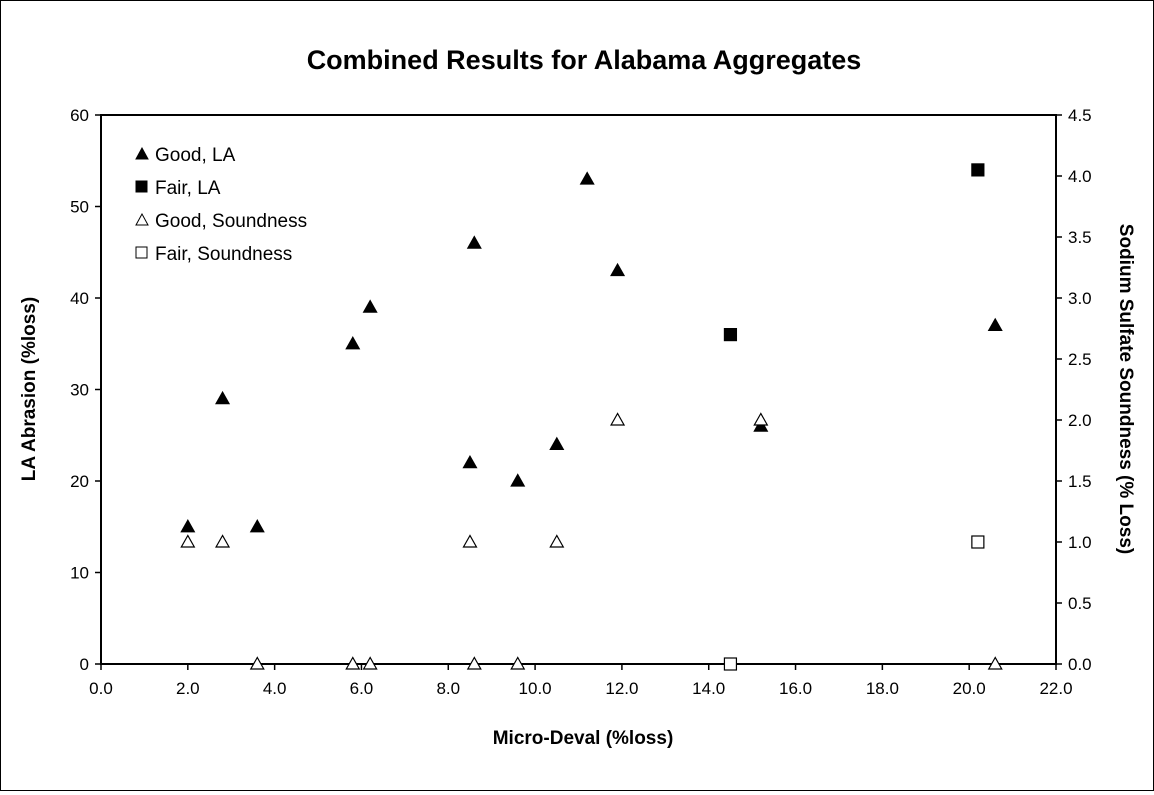  What do you see at coordinates (1080, 176) in the screenshot?
I see `y2-tick-label: 4.0` at bounding box center [1080, 176].